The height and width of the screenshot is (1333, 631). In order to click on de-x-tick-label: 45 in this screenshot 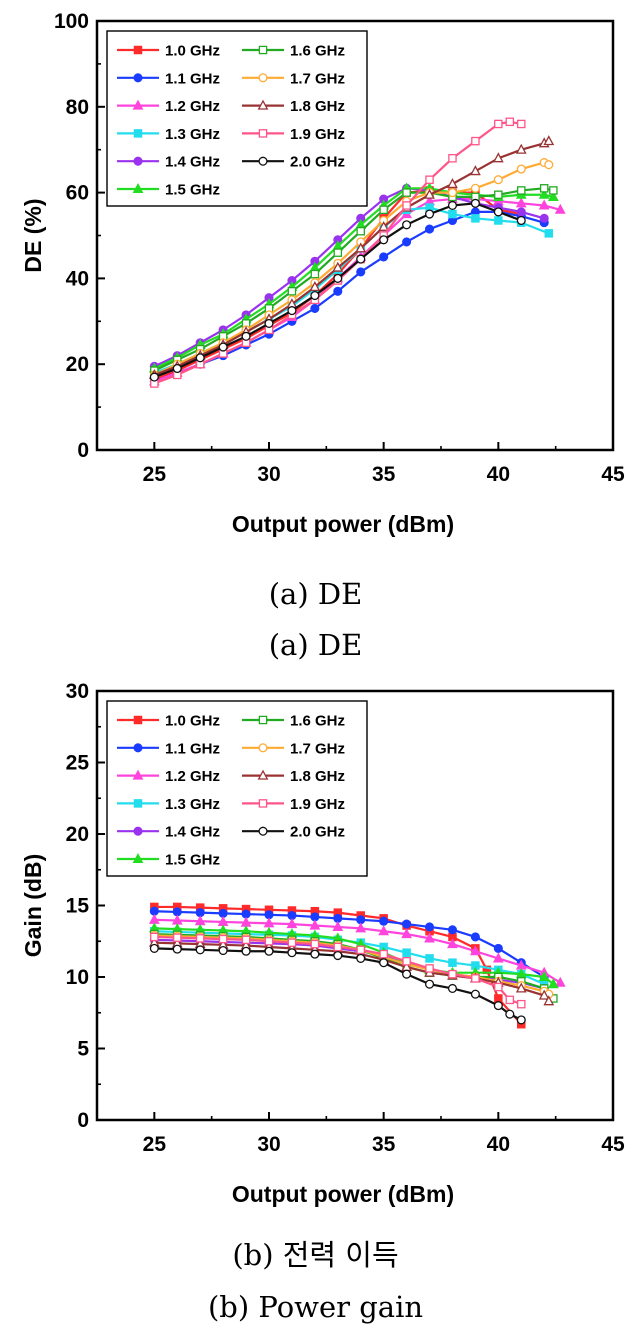, I will do `click(613, 474)`.